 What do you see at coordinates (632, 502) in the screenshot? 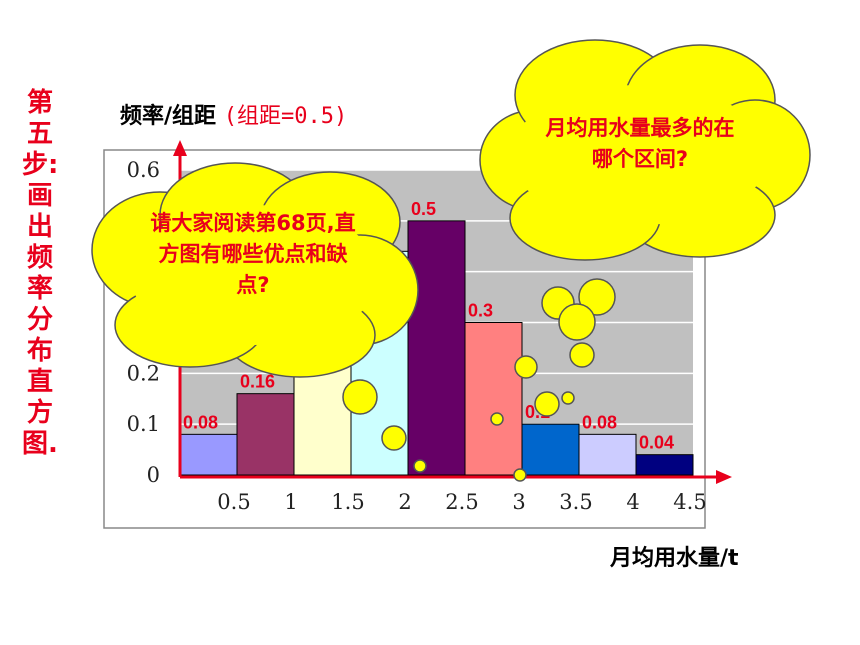
I see `x-tick-label: 4` at bounding box center [632, 502].